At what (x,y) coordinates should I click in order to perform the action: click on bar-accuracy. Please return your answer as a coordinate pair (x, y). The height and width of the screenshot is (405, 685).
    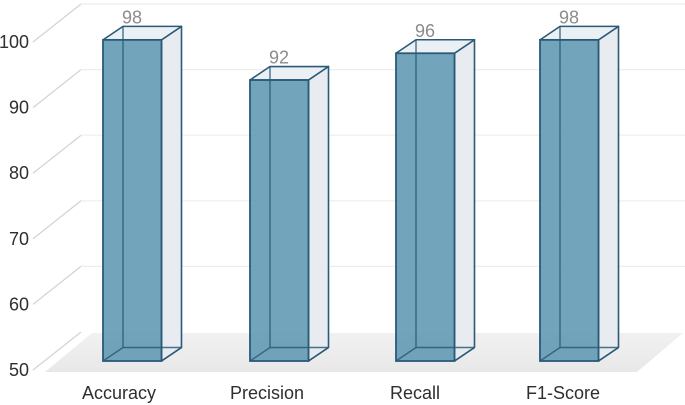
    Looking at the image, I should click on (142, 193).